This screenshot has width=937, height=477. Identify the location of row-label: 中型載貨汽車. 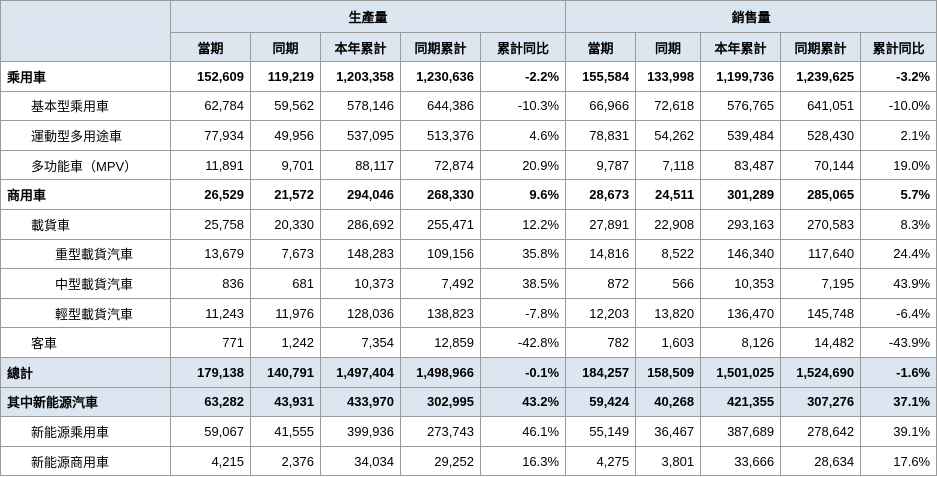
(85, 283).